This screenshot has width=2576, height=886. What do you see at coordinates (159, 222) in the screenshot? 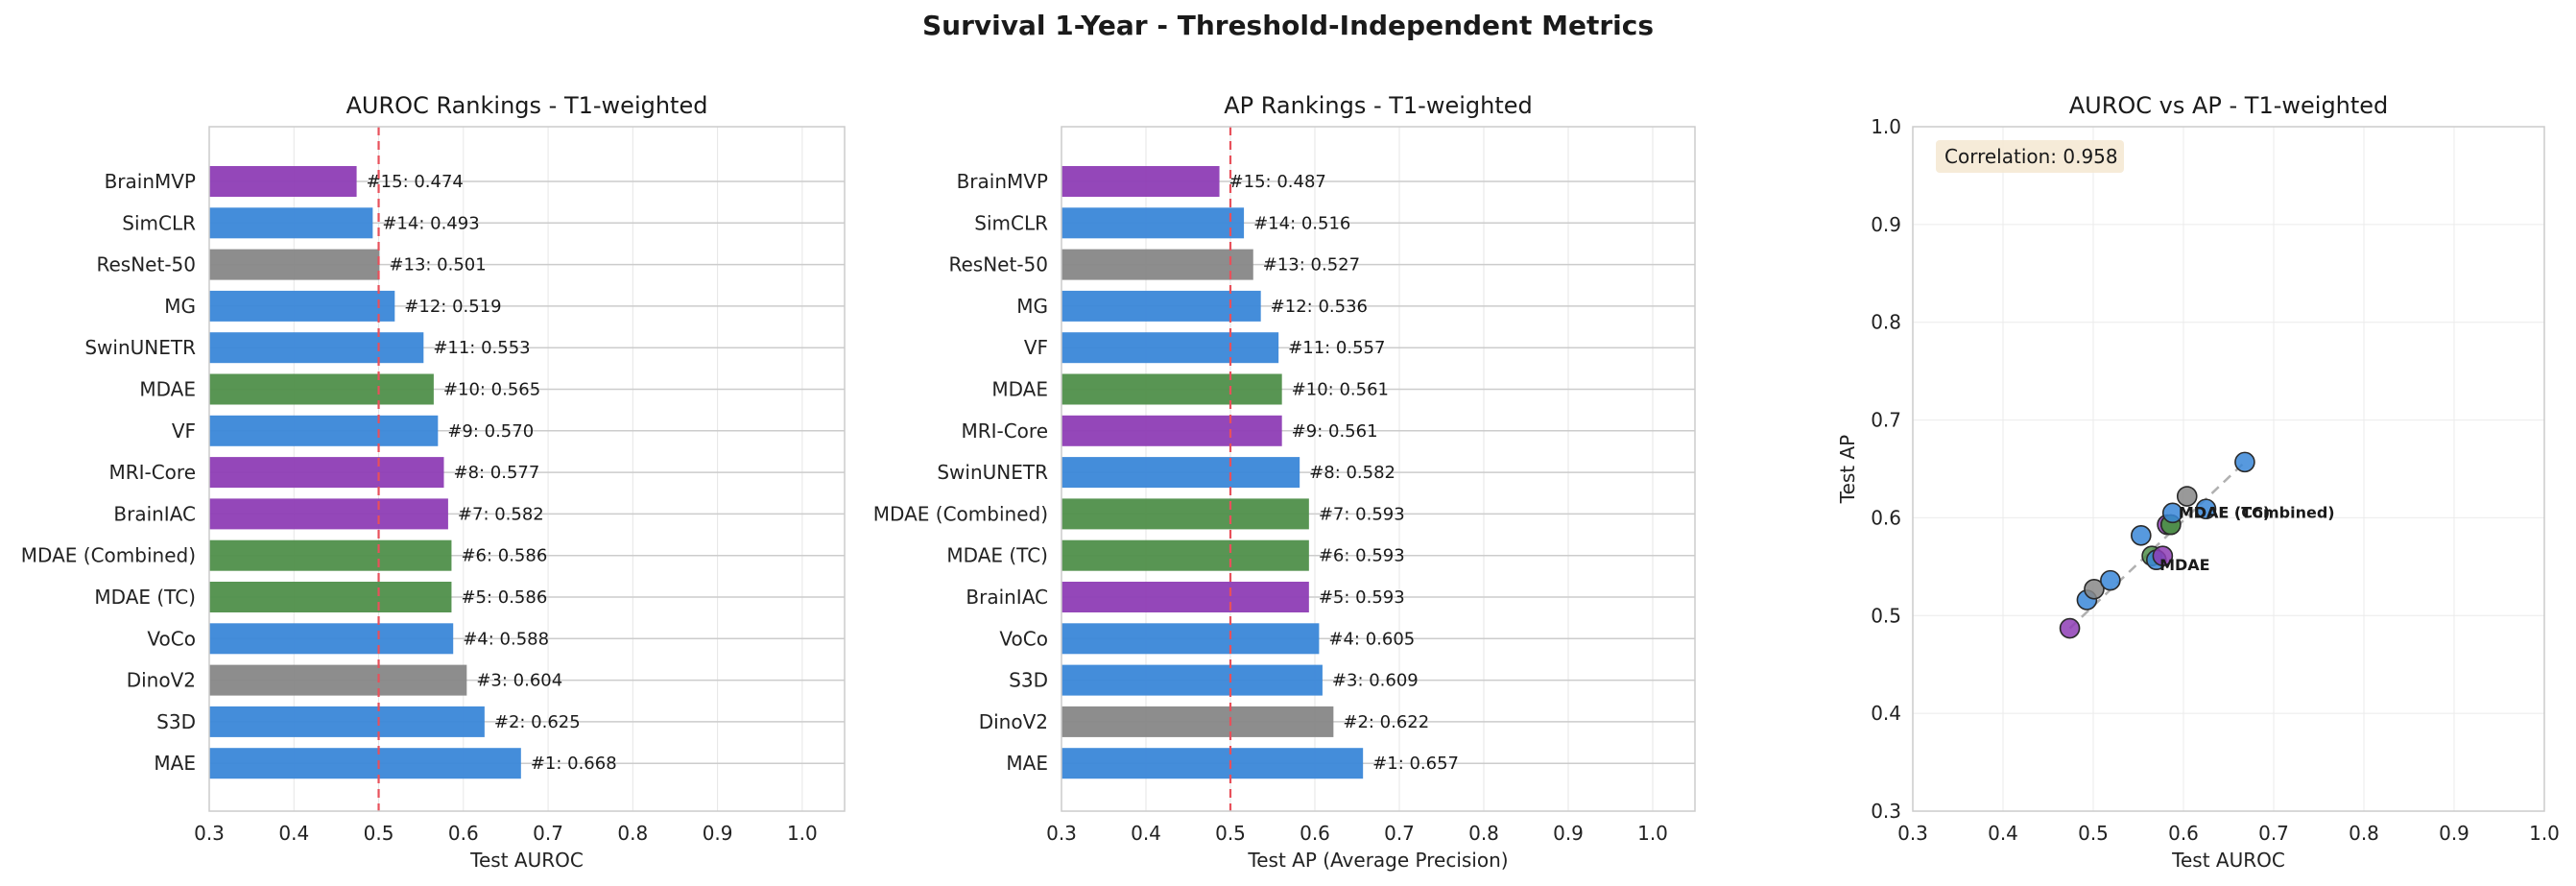
I see `y-tick-label: SimCLR` at bounding box center [159, 222].